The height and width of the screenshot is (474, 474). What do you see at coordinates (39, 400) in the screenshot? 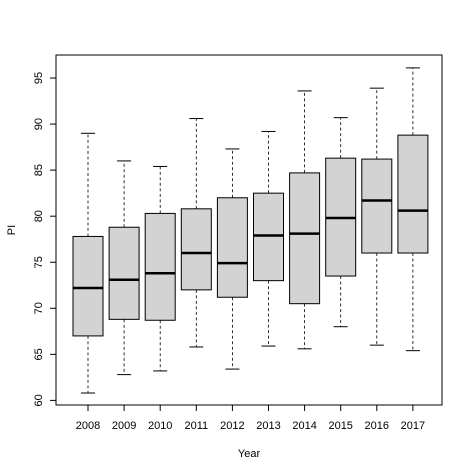
I see `y-tick-label: 60` at bounding box center [39, 400].